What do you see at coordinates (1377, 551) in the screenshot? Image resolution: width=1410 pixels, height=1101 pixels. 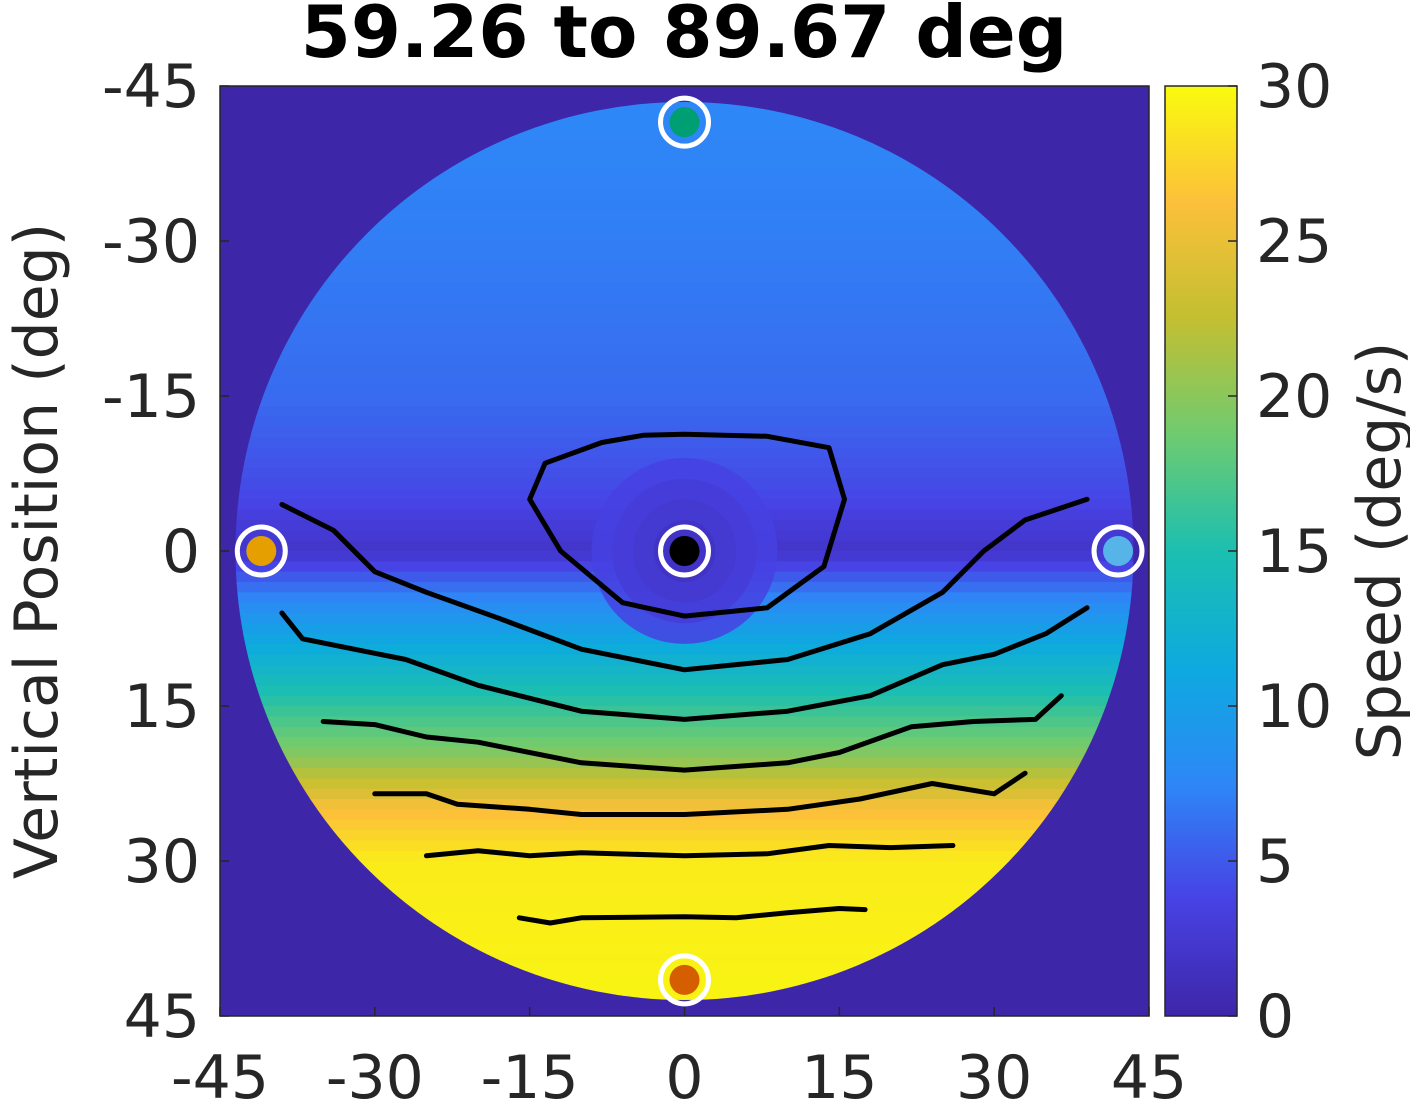 I see `colorbar-label: Speed (deg/s)` at bounding box center [1377, 551].